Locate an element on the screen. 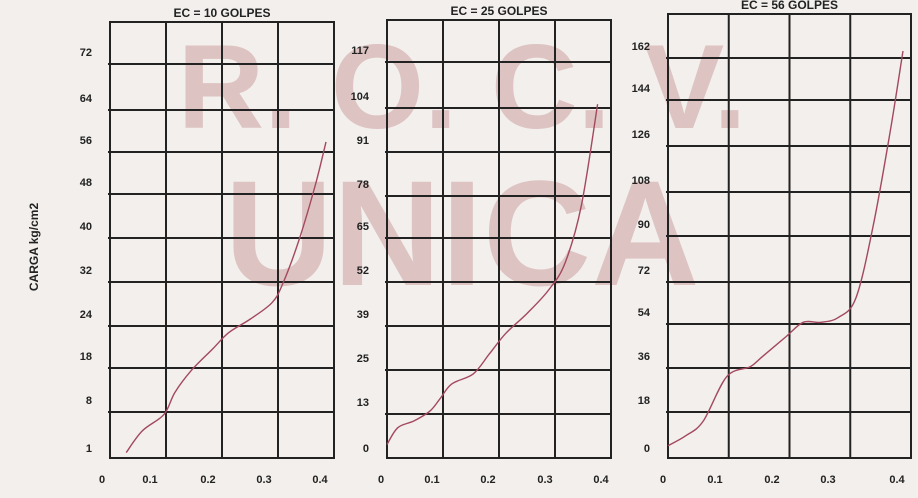  y-axis-label: CARGA kg/cm2 is located at coordinates (34, 247).